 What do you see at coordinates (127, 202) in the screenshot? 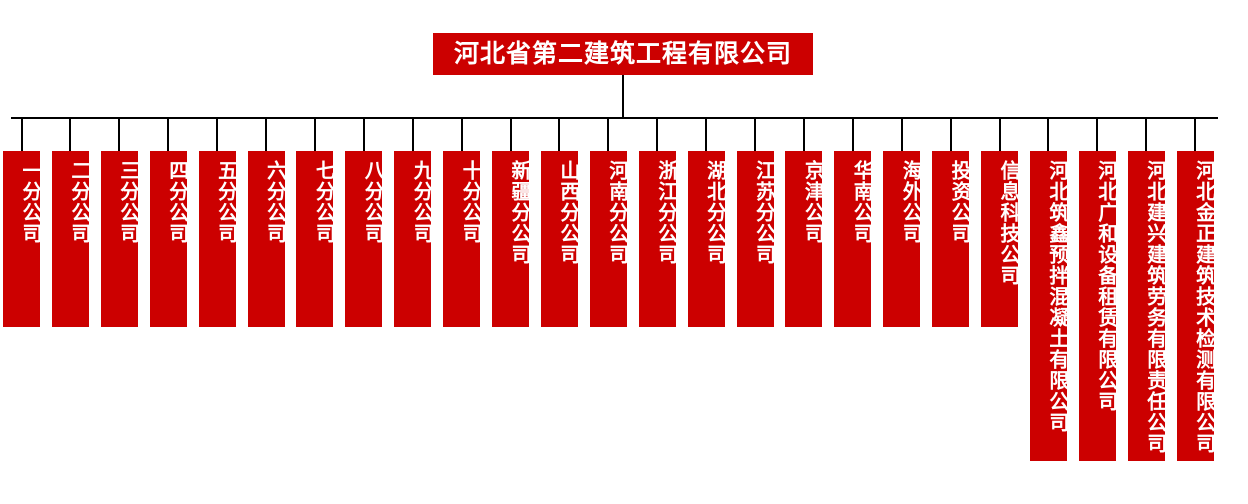
I see `child-node-label: 三分公司` at bounding box center [127, 202].